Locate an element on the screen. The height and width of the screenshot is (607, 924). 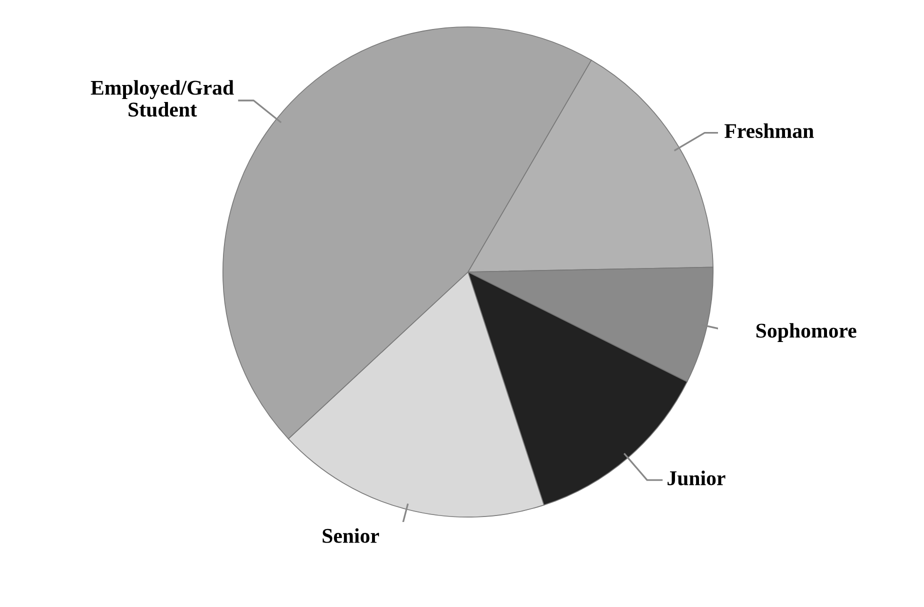
slice-label: Junior is located at coordinates (697, 478).